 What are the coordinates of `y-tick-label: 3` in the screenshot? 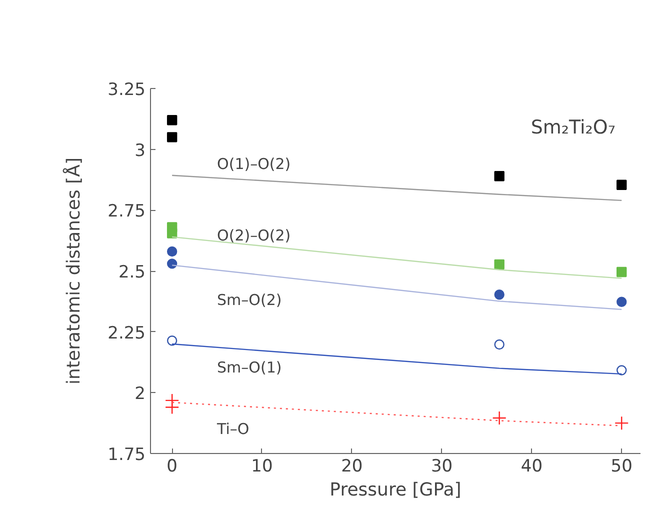 It's located at (140, 150).